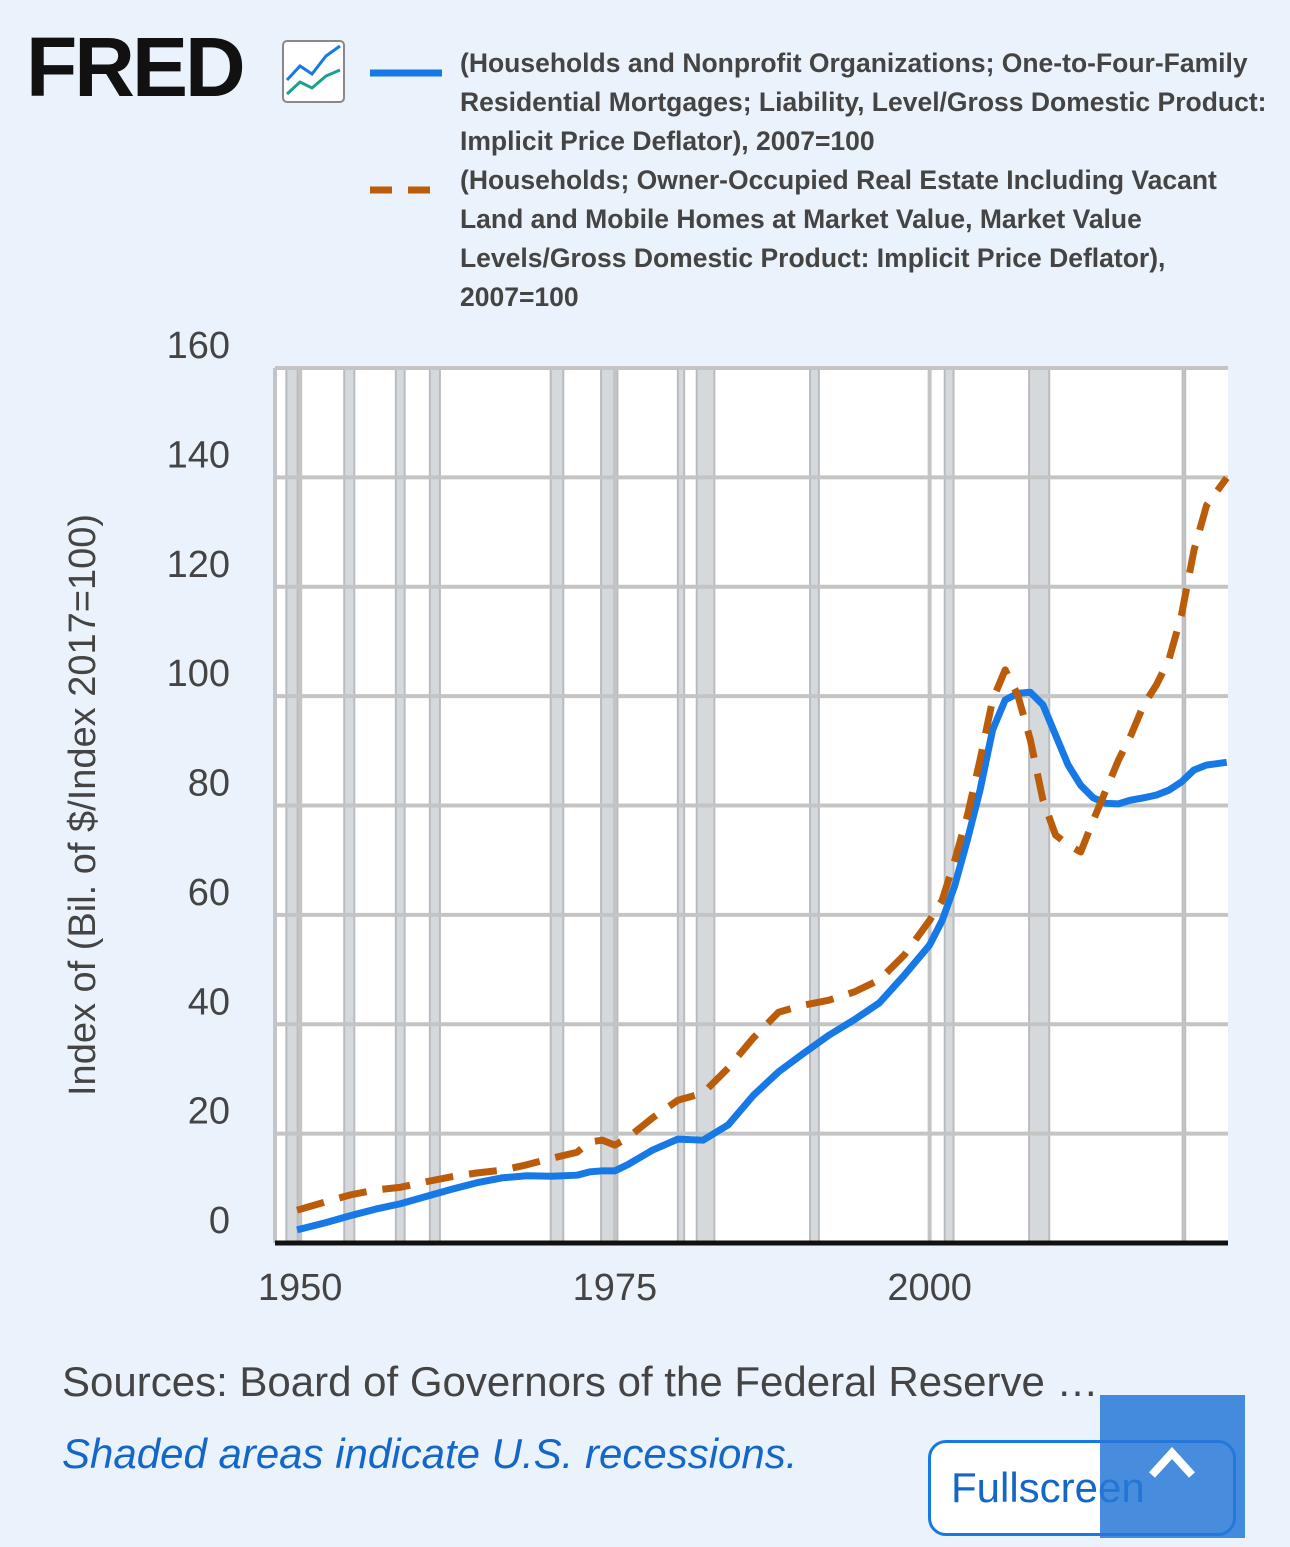 This screenshot has width=1290, height=1547. I want to click on y-tick-label: 80, so click(209, 784).